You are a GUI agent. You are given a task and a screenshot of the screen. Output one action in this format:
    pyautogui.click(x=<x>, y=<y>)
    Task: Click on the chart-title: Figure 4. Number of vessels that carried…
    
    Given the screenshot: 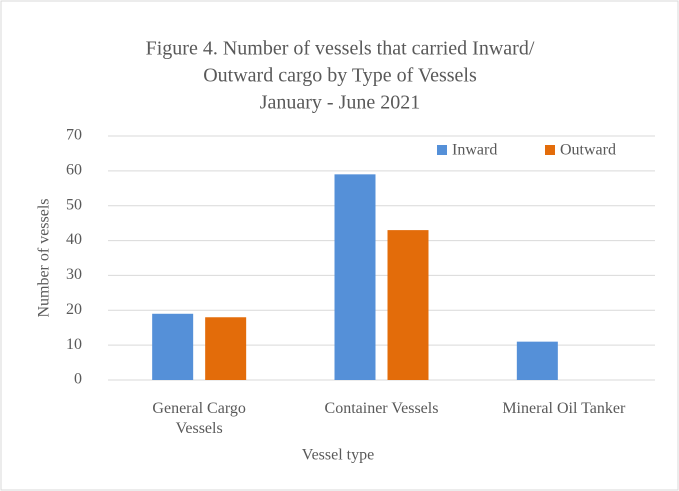 What is the action you would take?
    pyautogui.click(x=340, y=49)
    